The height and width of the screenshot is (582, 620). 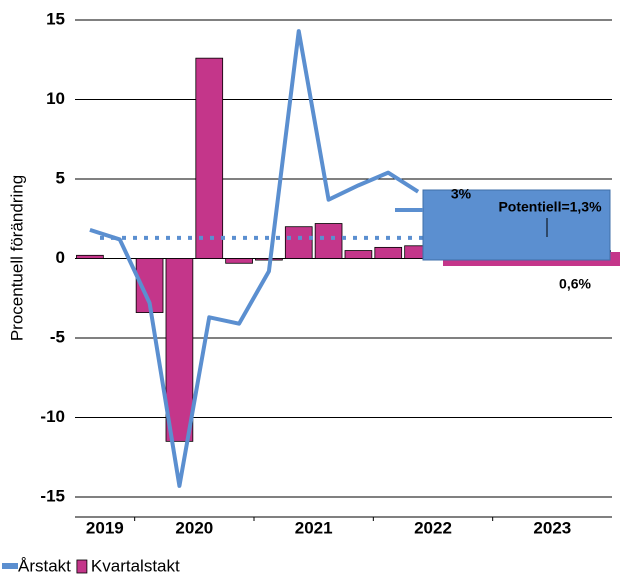 What do you see at coordinates (16, 258) in the screenshot?
I see `y-axis-label: Procentuell förändring` at bounding box center [16, 258].